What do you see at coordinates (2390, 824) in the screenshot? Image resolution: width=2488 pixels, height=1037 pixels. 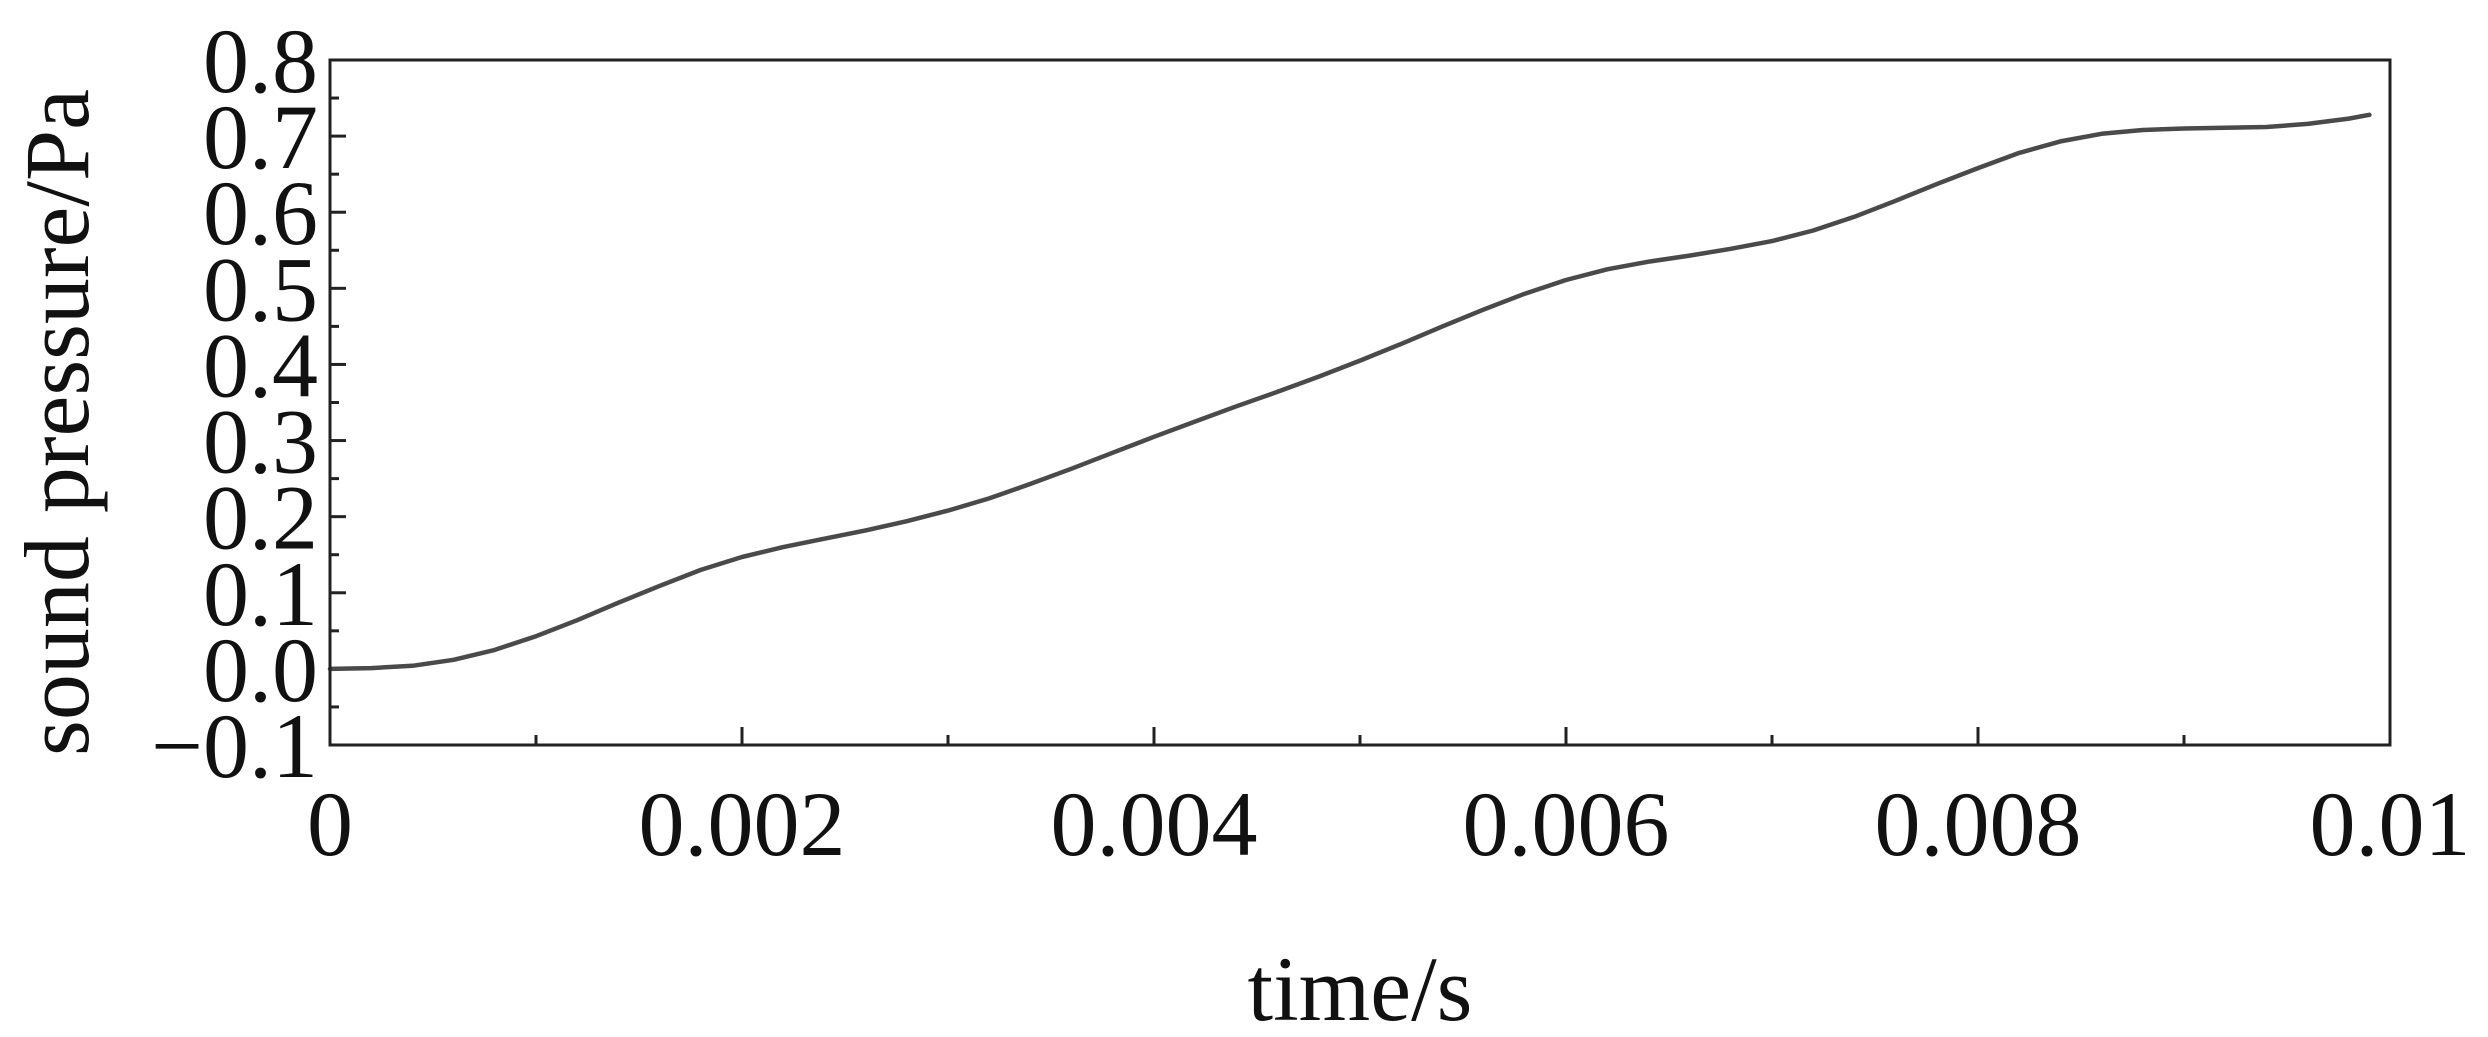 I see `x-tick-label: 0.01` at bounding box center [2390, 824].